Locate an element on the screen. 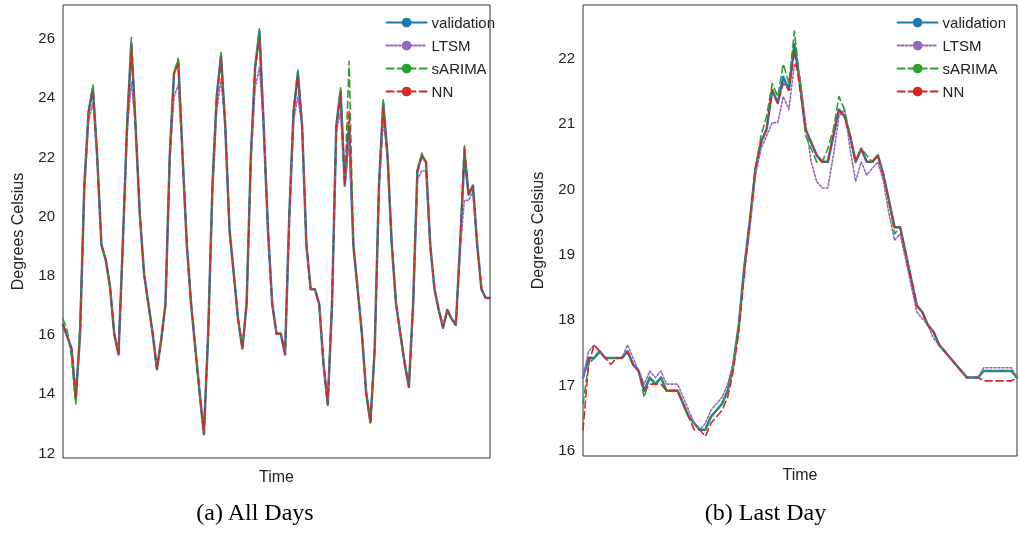  y-tick-label: 24 is located at coordinates (46, 97).